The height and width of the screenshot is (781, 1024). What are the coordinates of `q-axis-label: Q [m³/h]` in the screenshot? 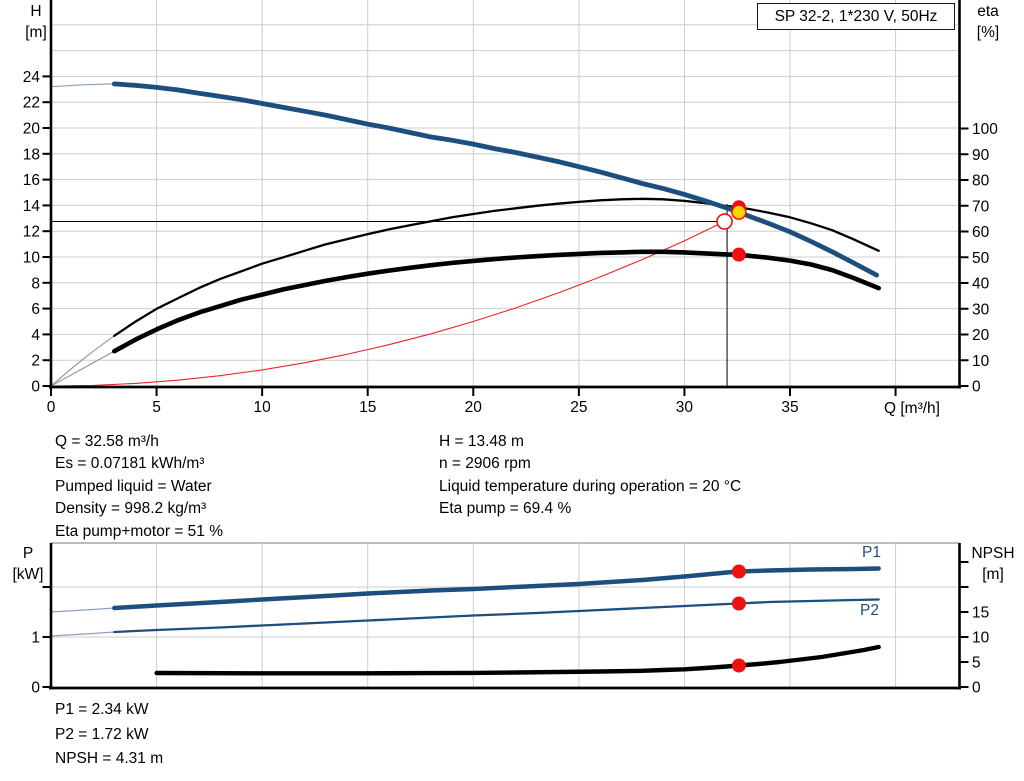 It's located at (912, 408).